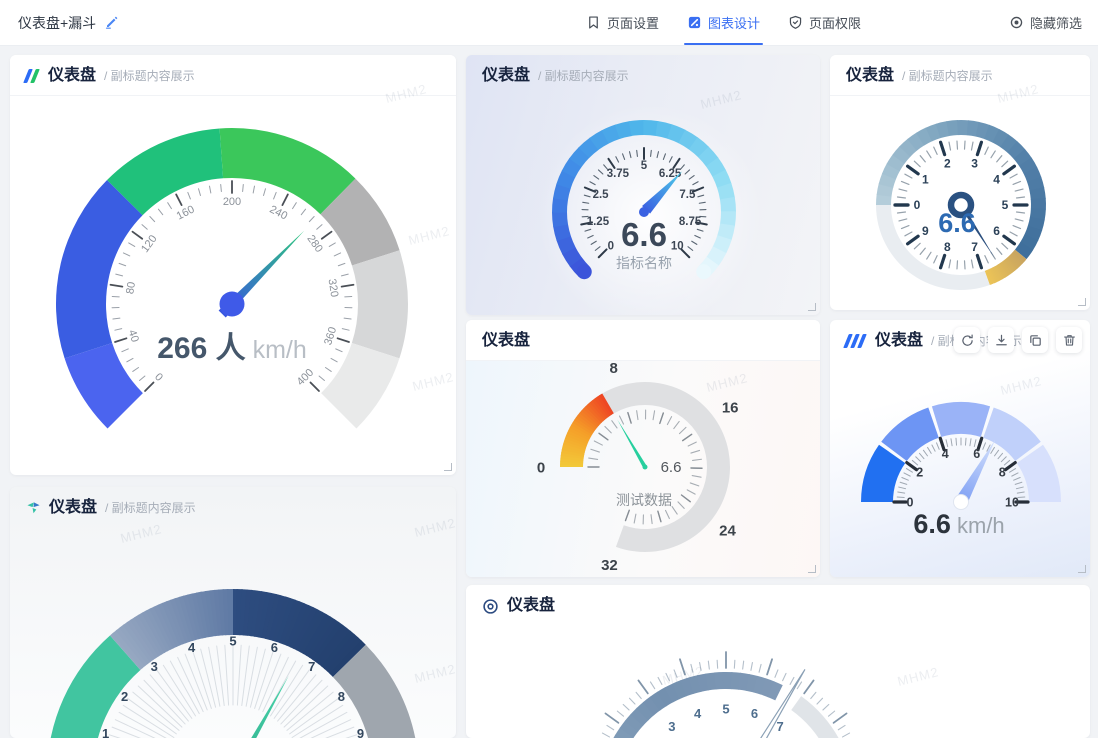  Describe the element at coordinates (1055, 23) in the screenshot. I see `hide-filter-label: 隐藏筛选` at that location.